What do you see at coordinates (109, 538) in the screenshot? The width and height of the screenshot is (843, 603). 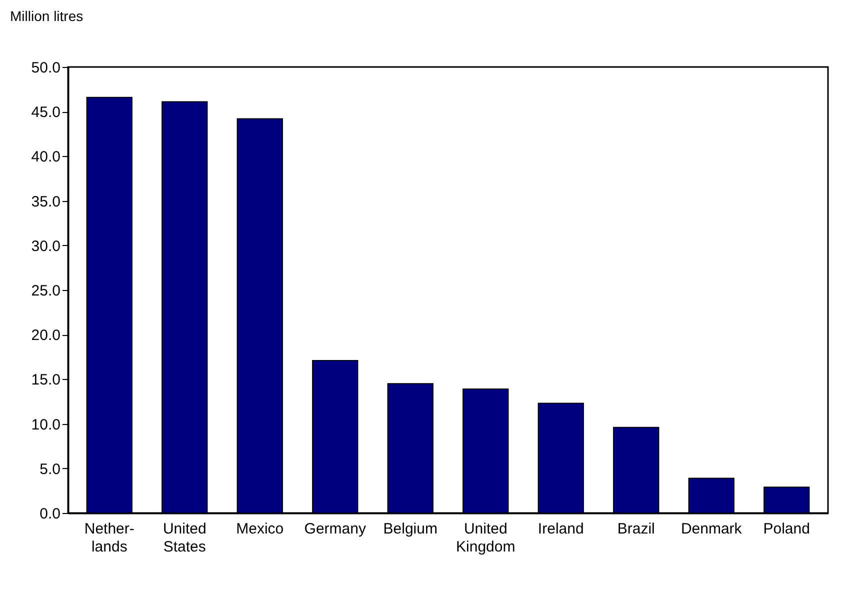 I see `x-tick-label: Nether- lands` at bounding box center [109, 538].